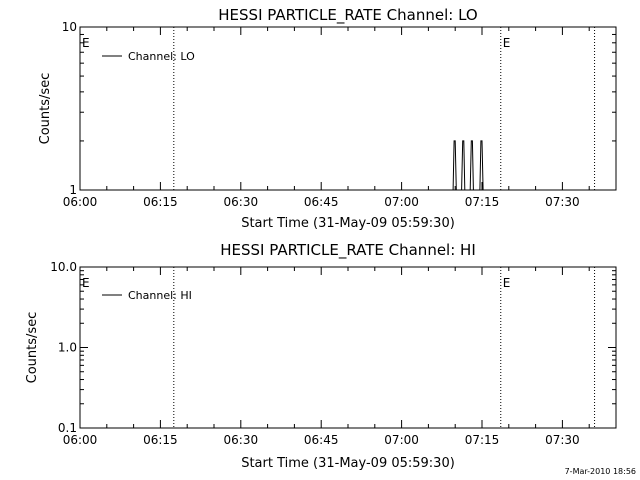  Describe the element at coordinates (600, 471) in the screenshot. I see `footer-timestamp: 7-Mar-2010 18:56` at that location.